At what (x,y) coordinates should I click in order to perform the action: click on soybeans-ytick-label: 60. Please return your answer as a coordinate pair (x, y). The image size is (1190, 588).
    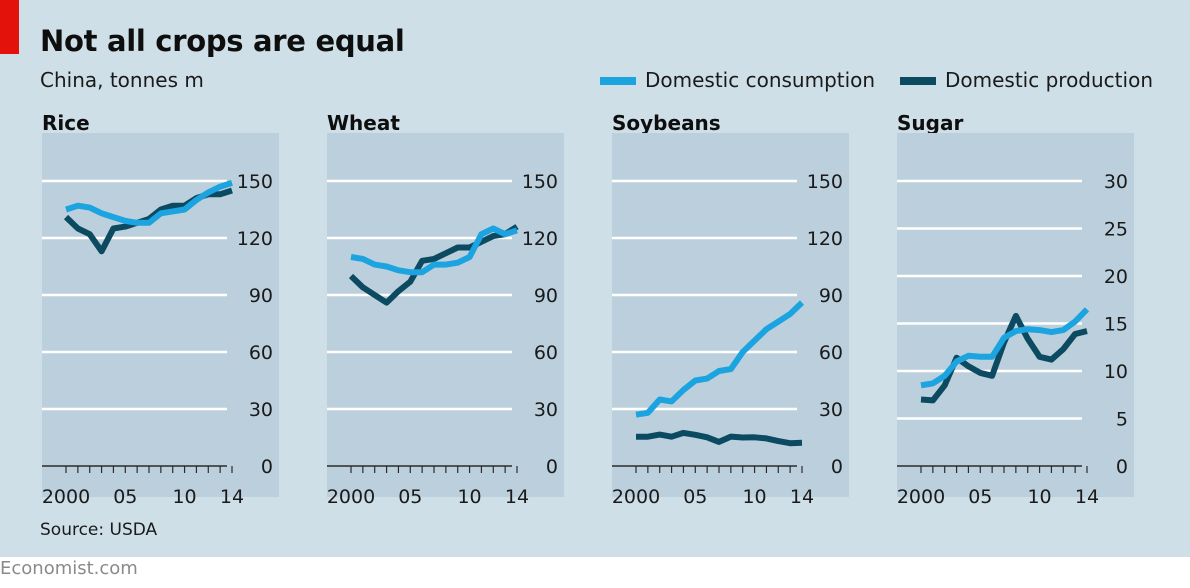
    Looking at the image, I should click on (831, 353).